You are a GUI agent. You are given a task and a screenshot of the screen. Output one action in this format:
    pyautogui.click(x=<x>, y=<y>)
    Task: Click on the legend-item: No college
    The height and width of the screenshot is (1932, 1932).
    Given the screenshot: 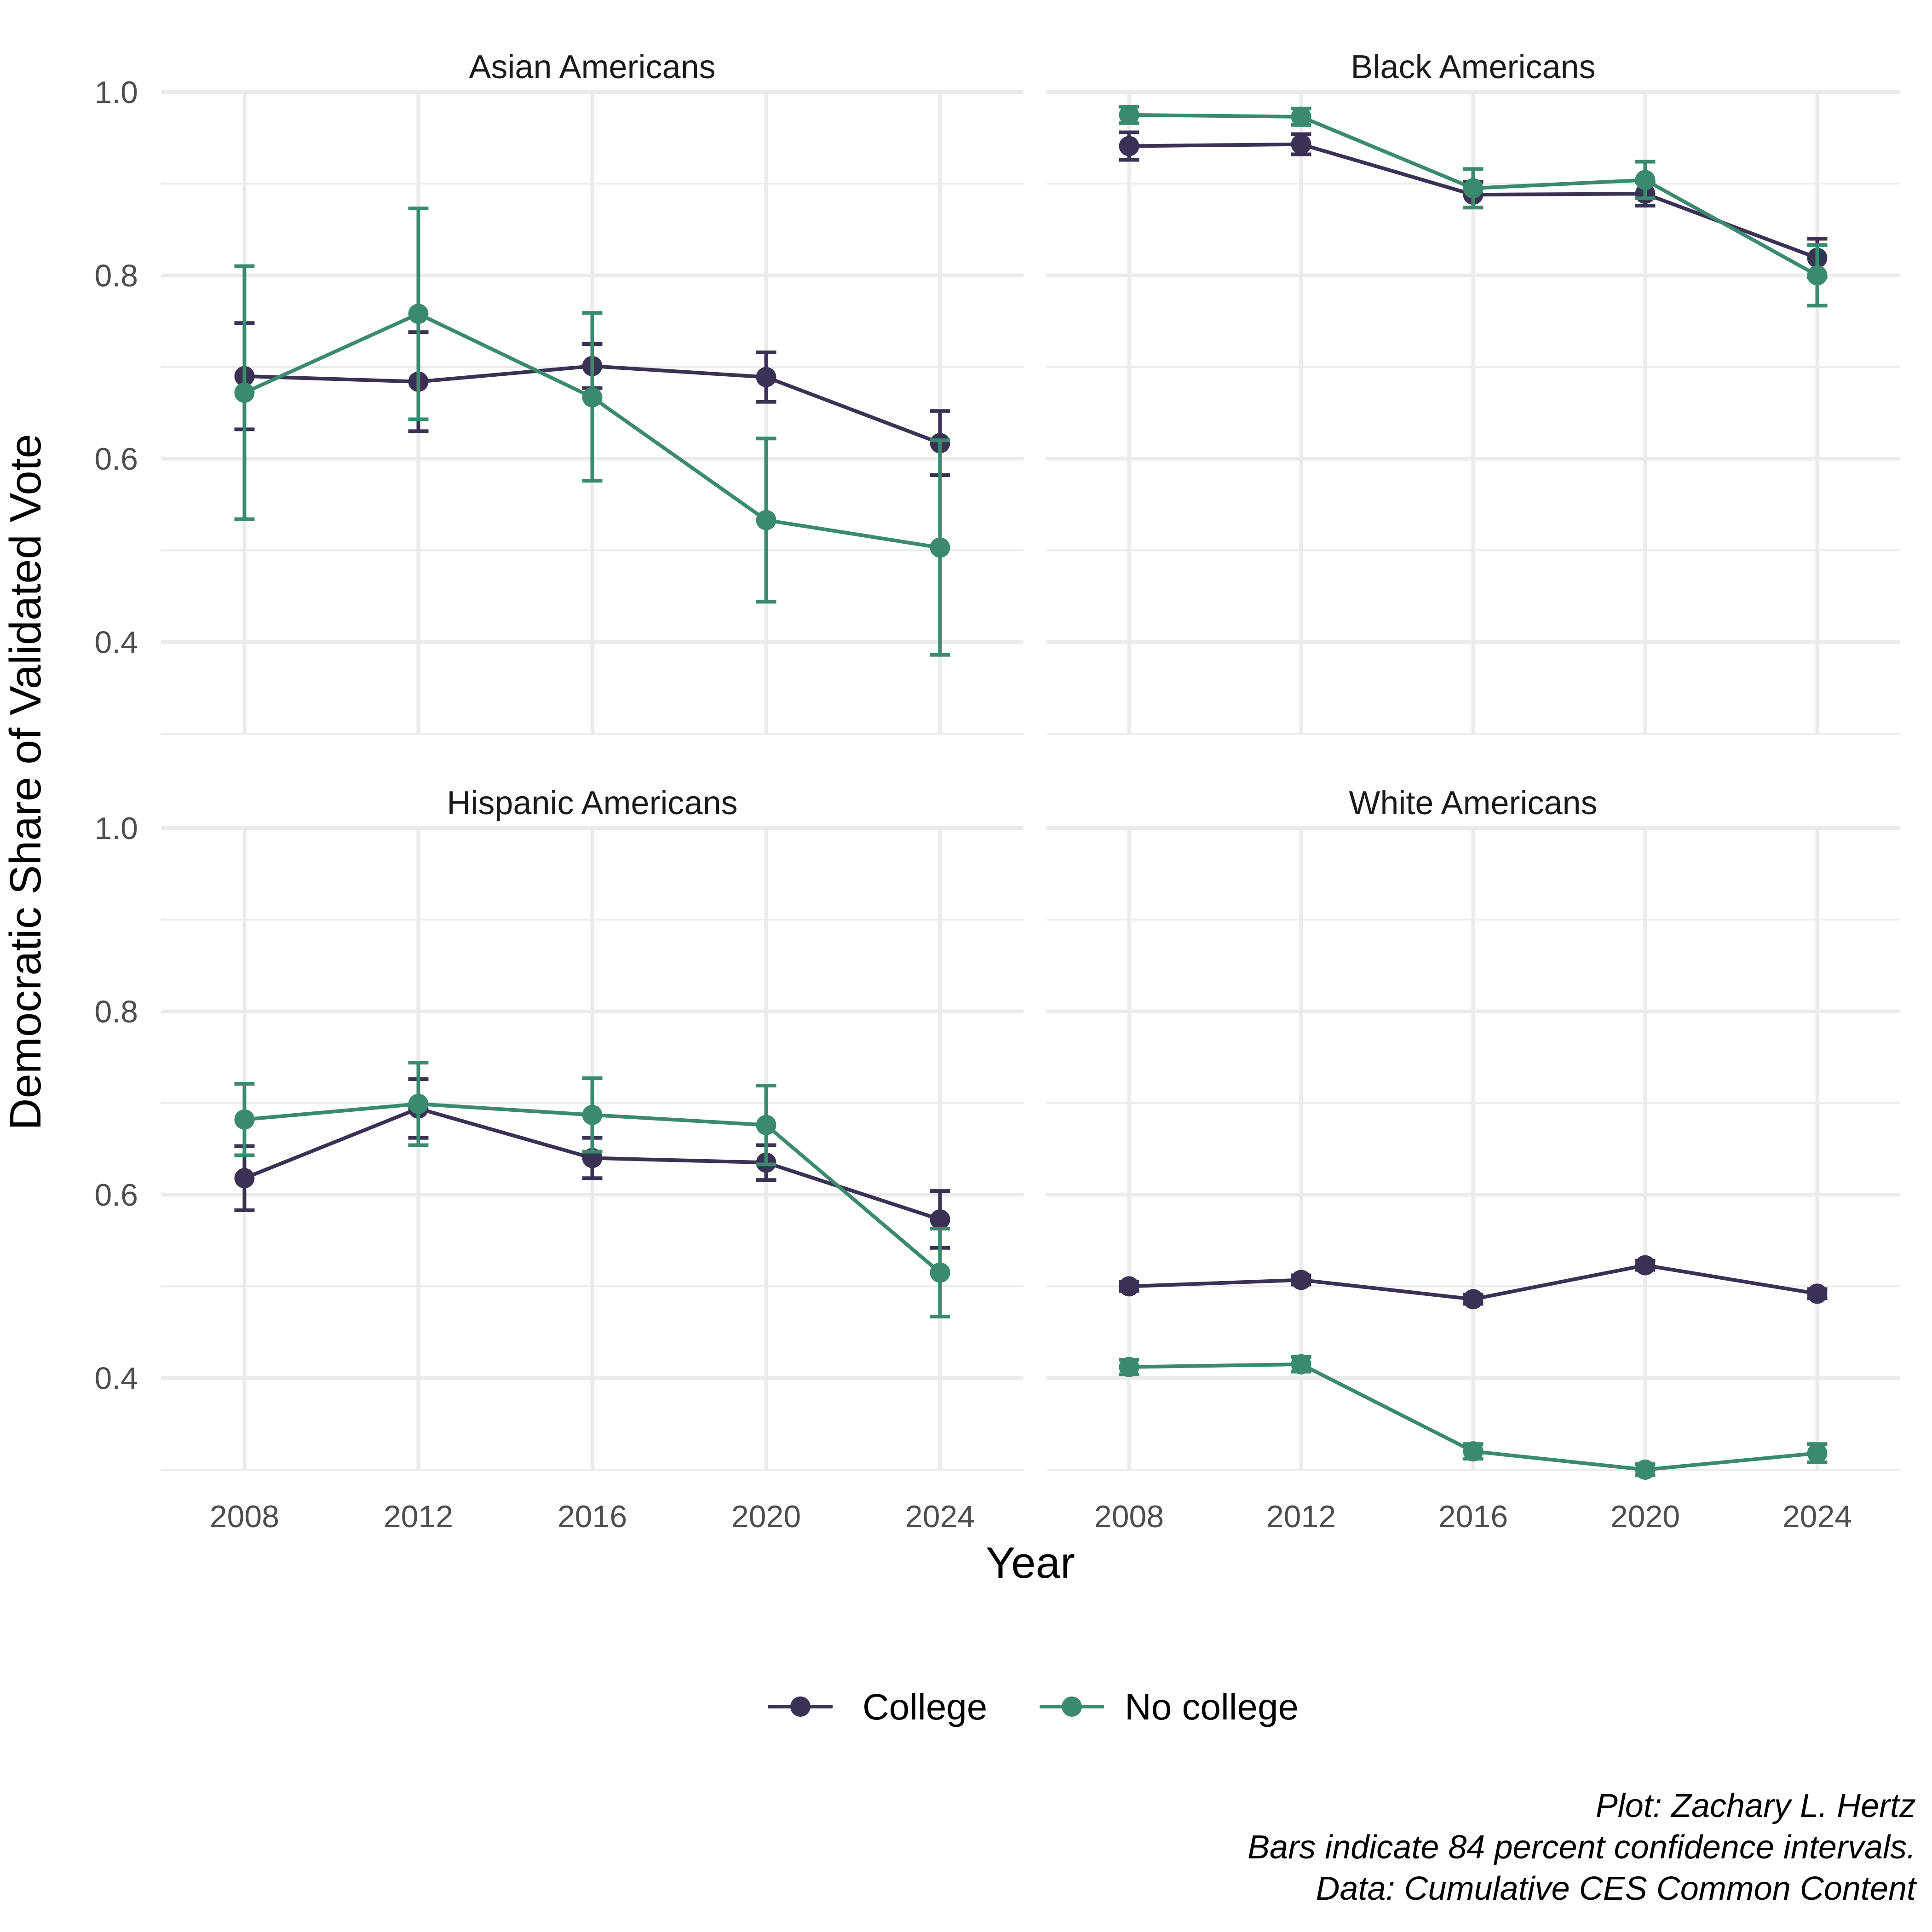 What is the action you would take?
    pyautogui.click(x=1169, y=1706)
    